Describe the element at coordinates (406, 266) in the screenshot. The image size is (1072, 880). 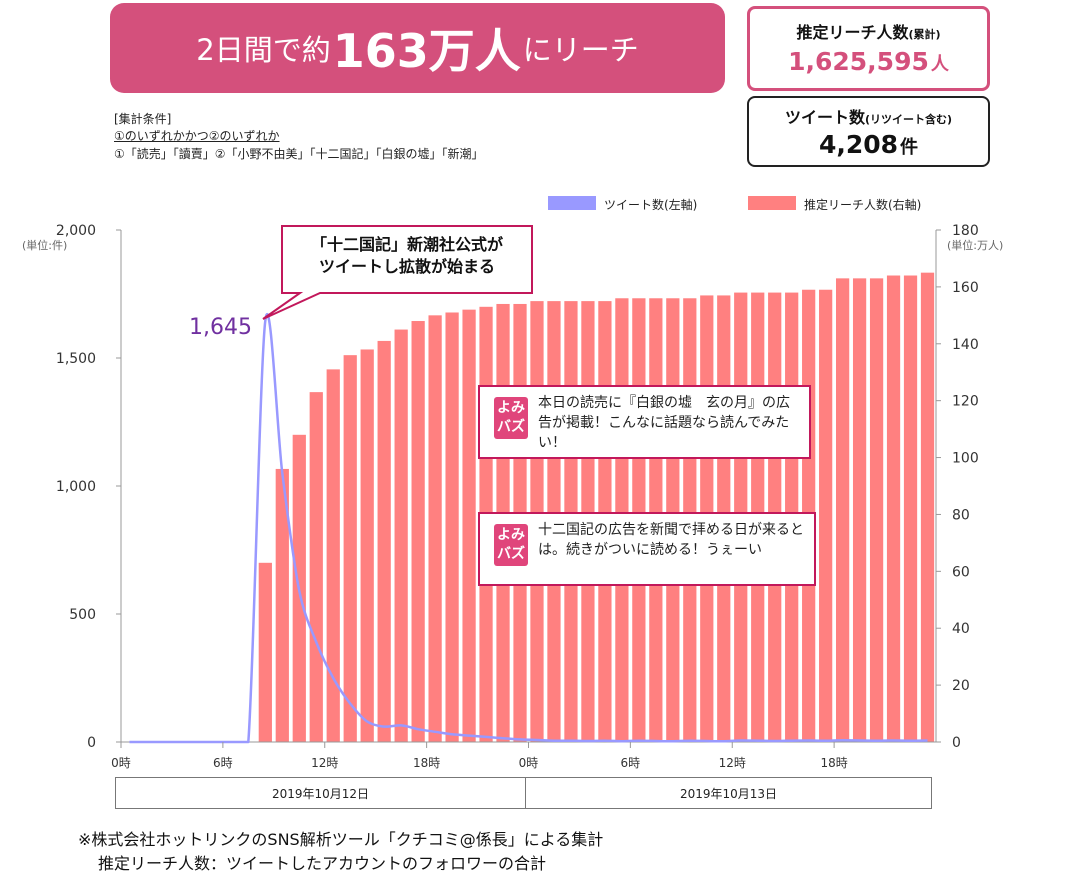
I see `callout-line-2: ツイートし拡散が始まる` at that location.